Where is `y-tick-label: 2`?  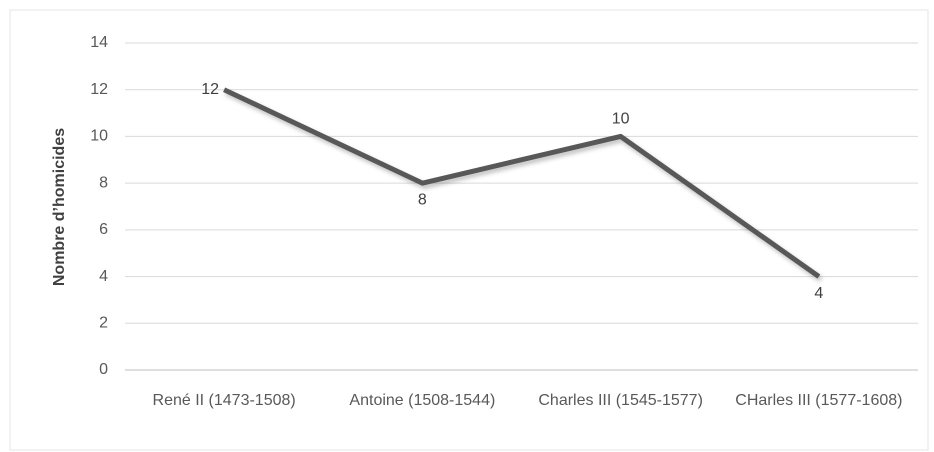 y-tick-label: 2 is located at coordinates (103, 323).